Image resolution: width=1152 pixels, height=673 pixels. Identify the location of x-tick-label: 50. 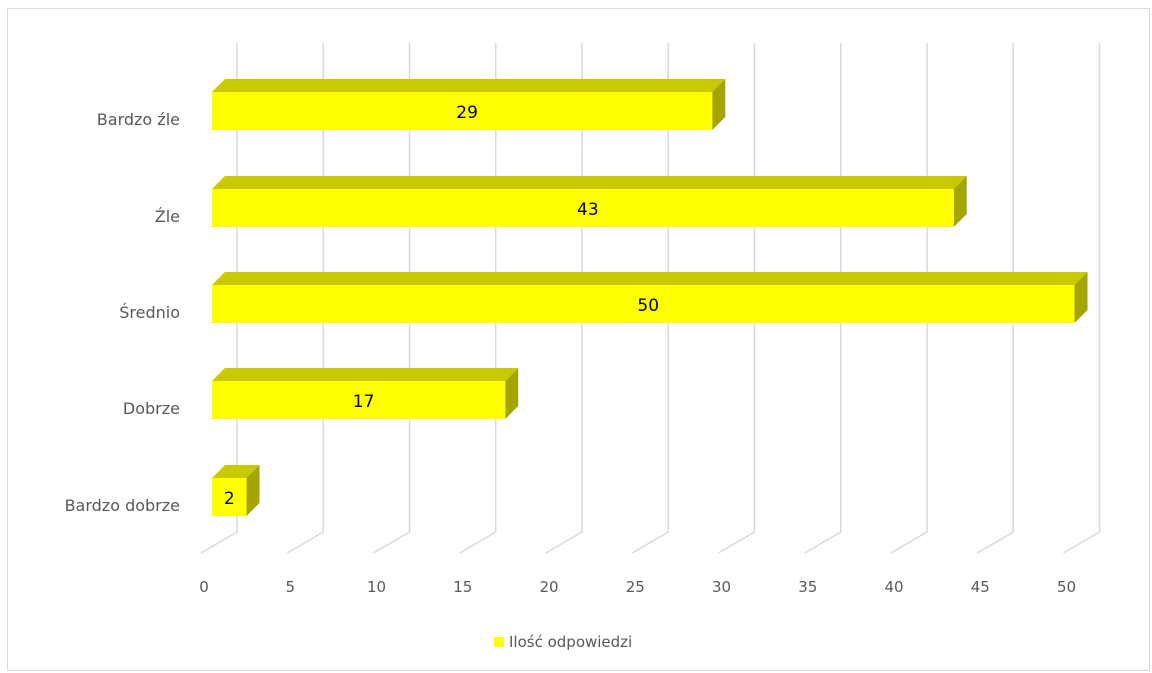
(1066, 587).